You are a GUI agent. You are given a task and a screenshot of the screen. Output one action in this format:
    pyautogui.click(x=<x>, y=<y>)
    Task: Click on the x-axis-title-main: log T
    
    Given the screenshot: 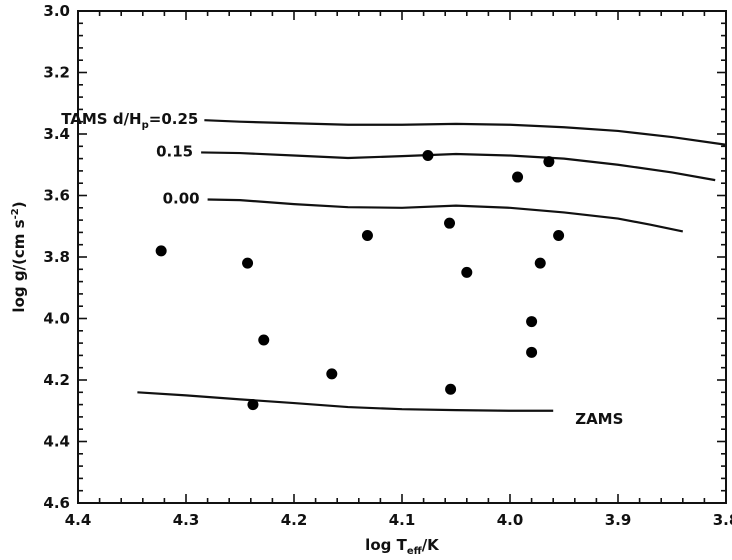 What is the action you would take?
    pyautogui.click(x=386, y=545)
    